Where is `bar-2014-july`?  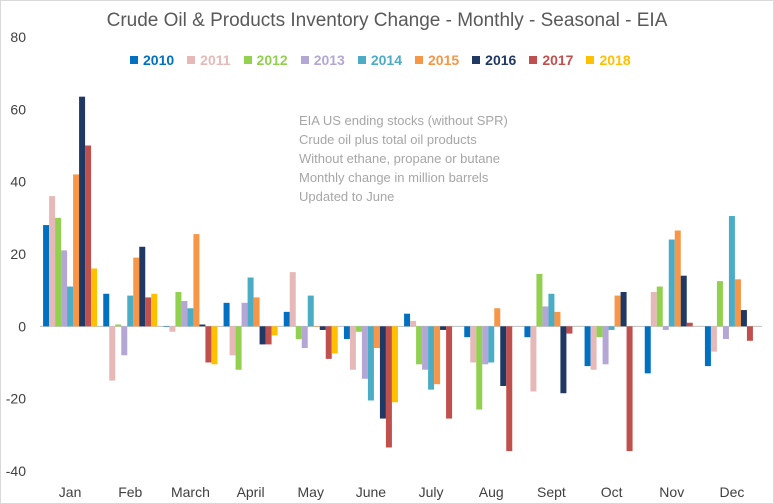
bar-2014-july is located at coordinates (431, 358).